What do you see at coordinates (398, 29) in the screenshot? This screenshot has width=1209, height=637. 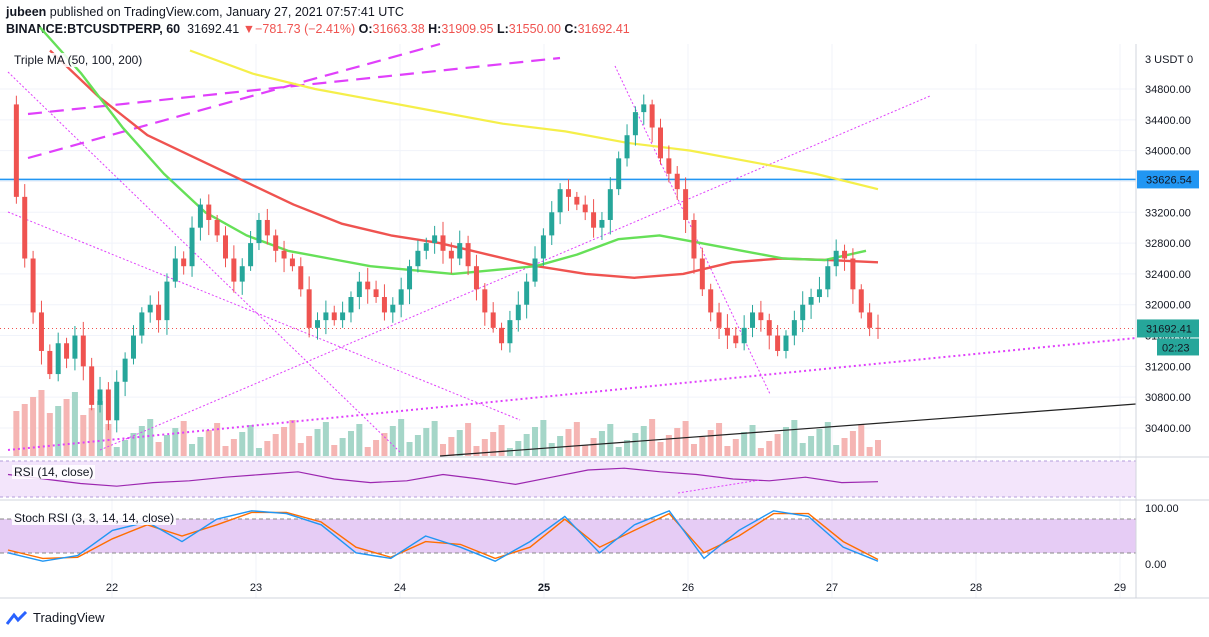 I see `open-value: 31663.38` at bounding box center [398, 29].